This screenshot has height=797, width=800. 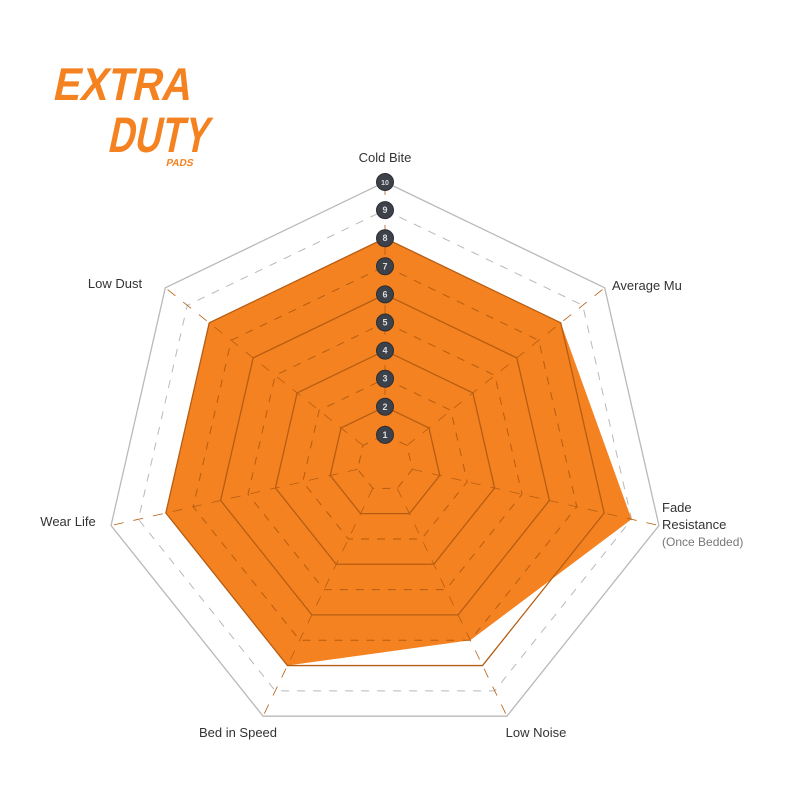 What do you see at coordinates (536, 732) in the screenshot?
I see `axis-label: Low Noise` at bounding box center [536, 732].